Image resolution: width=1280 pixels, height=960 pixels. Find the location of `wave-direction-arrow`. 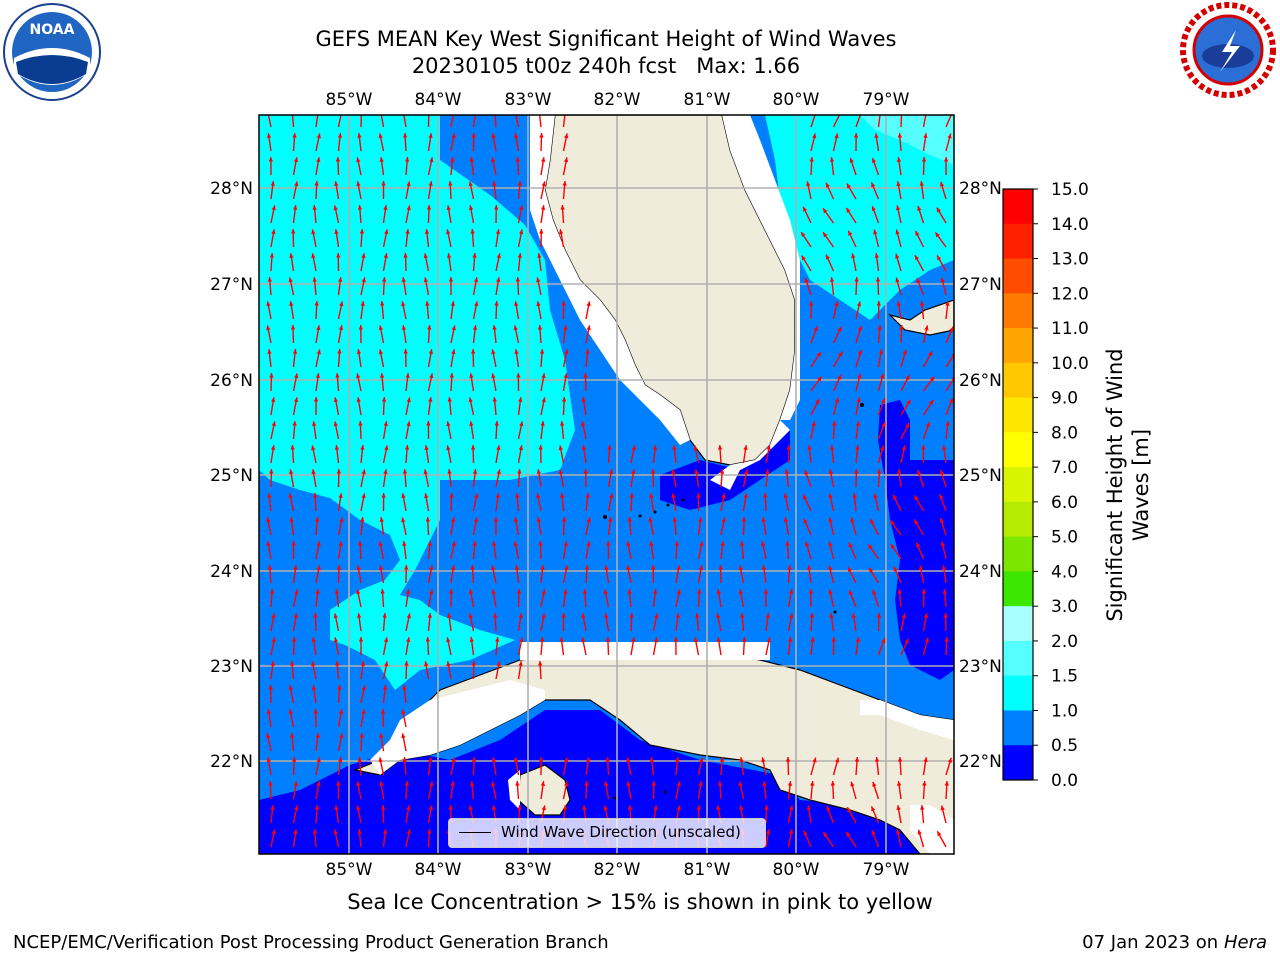

wave-direction-arrow is located at coordinates (949, 384).